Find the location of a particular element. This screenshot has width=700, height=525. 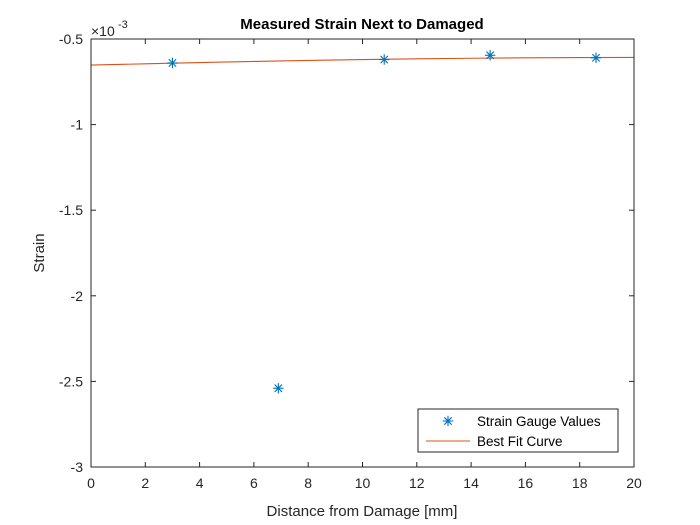

y-tick-label: -3 is located at coordinates (77, 467).